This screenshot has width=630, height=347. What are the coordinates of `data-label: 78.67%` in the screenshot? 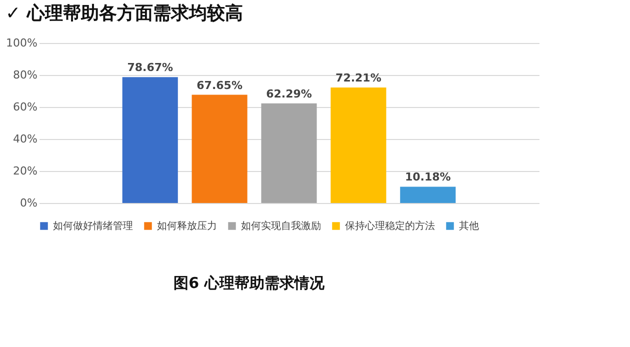 It's located at (150, 67).